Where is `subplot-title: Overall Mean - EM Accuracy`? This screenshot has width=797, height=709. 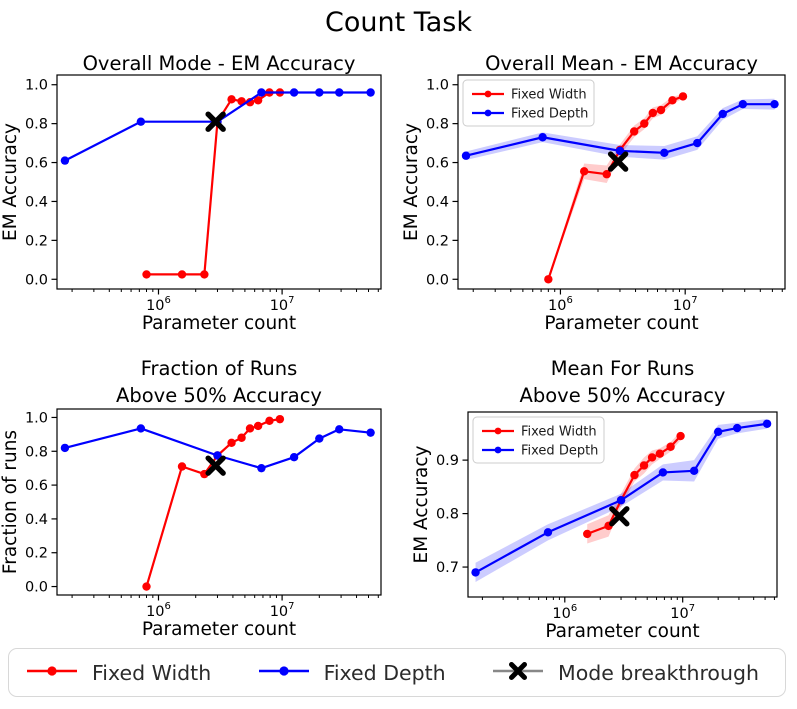
subplot-title: Overall Mean - EM Accuracy is located at coordinates (621, 63).